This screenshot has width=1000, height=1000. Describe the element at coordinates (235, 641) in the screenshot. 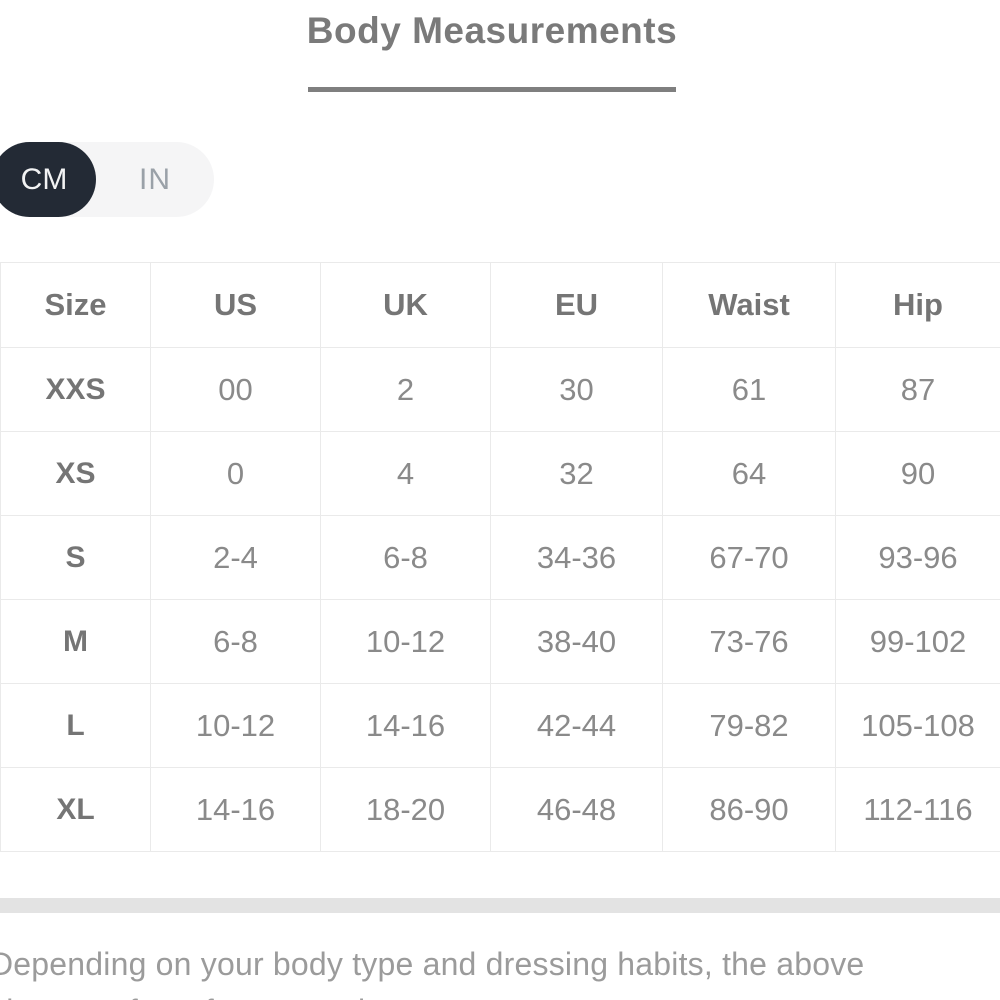

I see `us-value: 6-8` at that location.